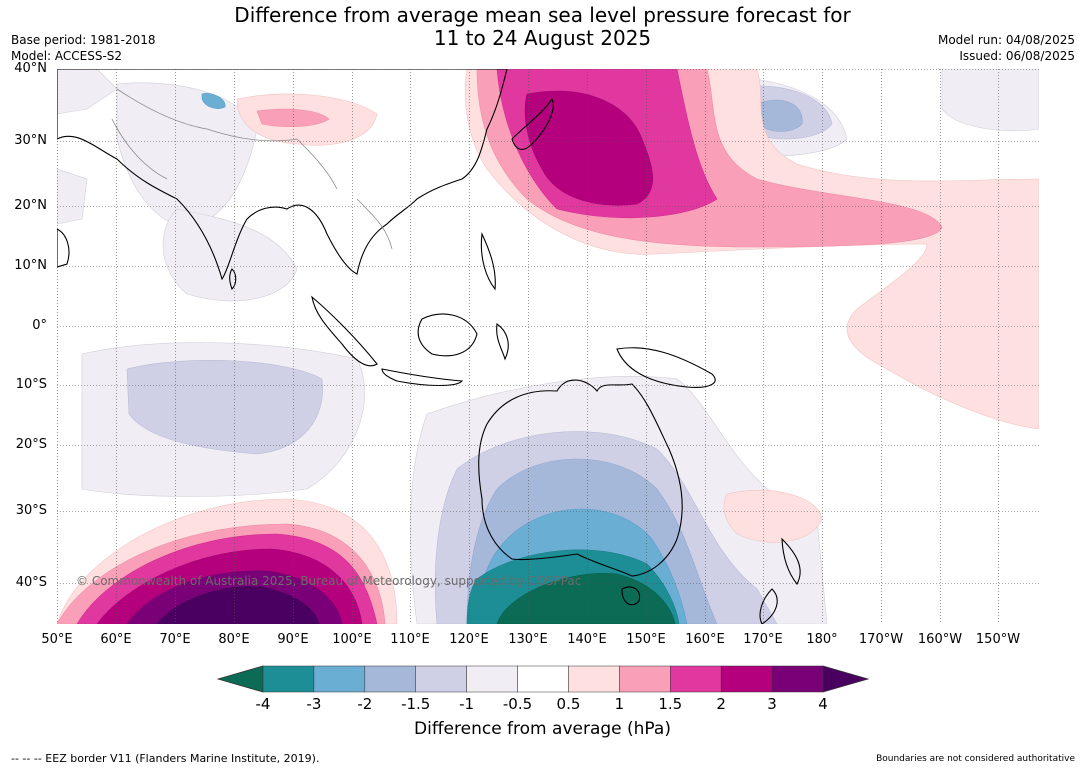  Describe the element at coordinates (1006, 48) in the screenshot. I see `meta-right: Model run: 04/08/2025 Issued: 06/08/2025` at that location.